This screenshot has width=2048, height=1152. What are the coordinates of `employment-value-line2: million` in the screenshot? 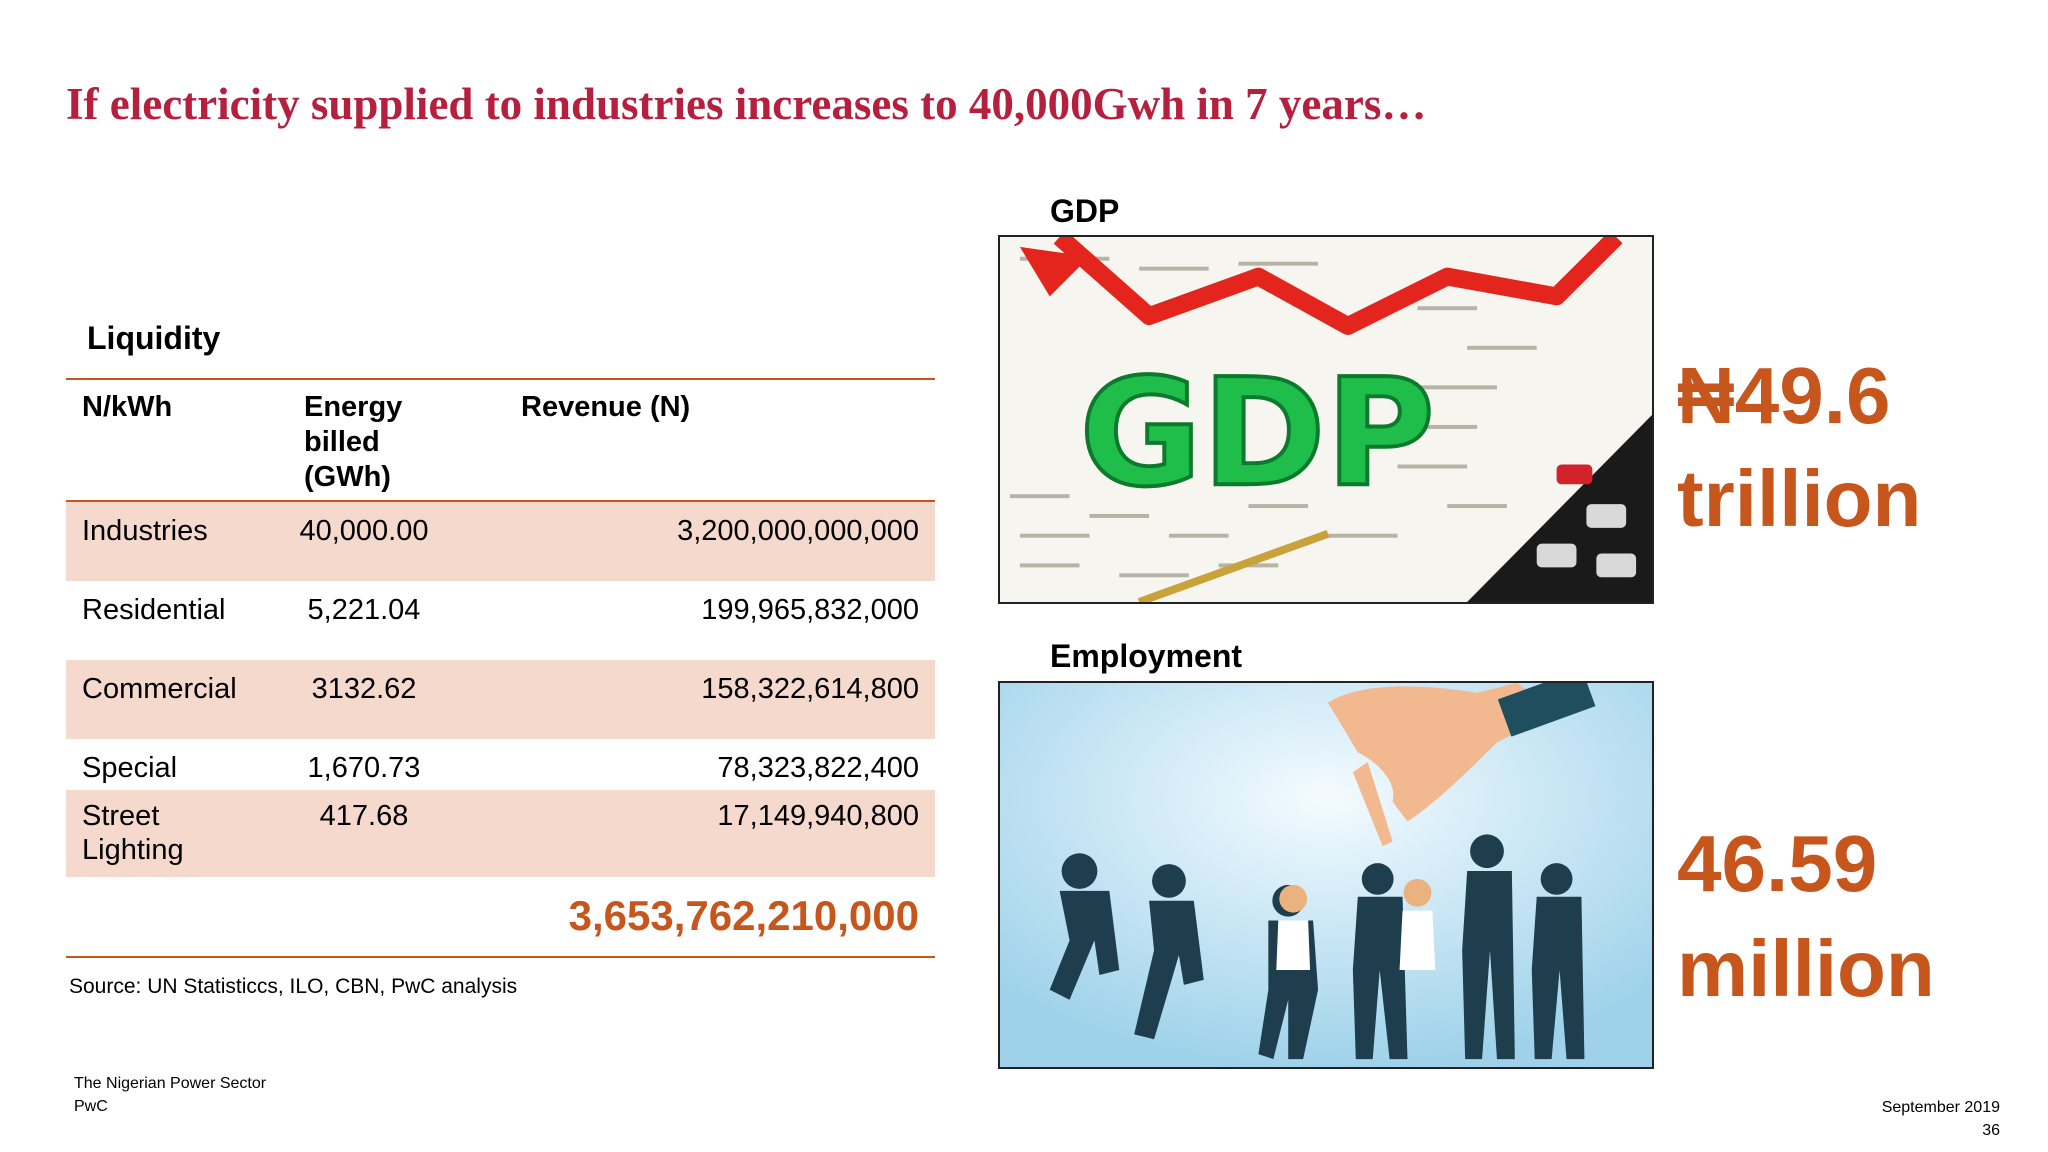 It's located at (1806, 968).